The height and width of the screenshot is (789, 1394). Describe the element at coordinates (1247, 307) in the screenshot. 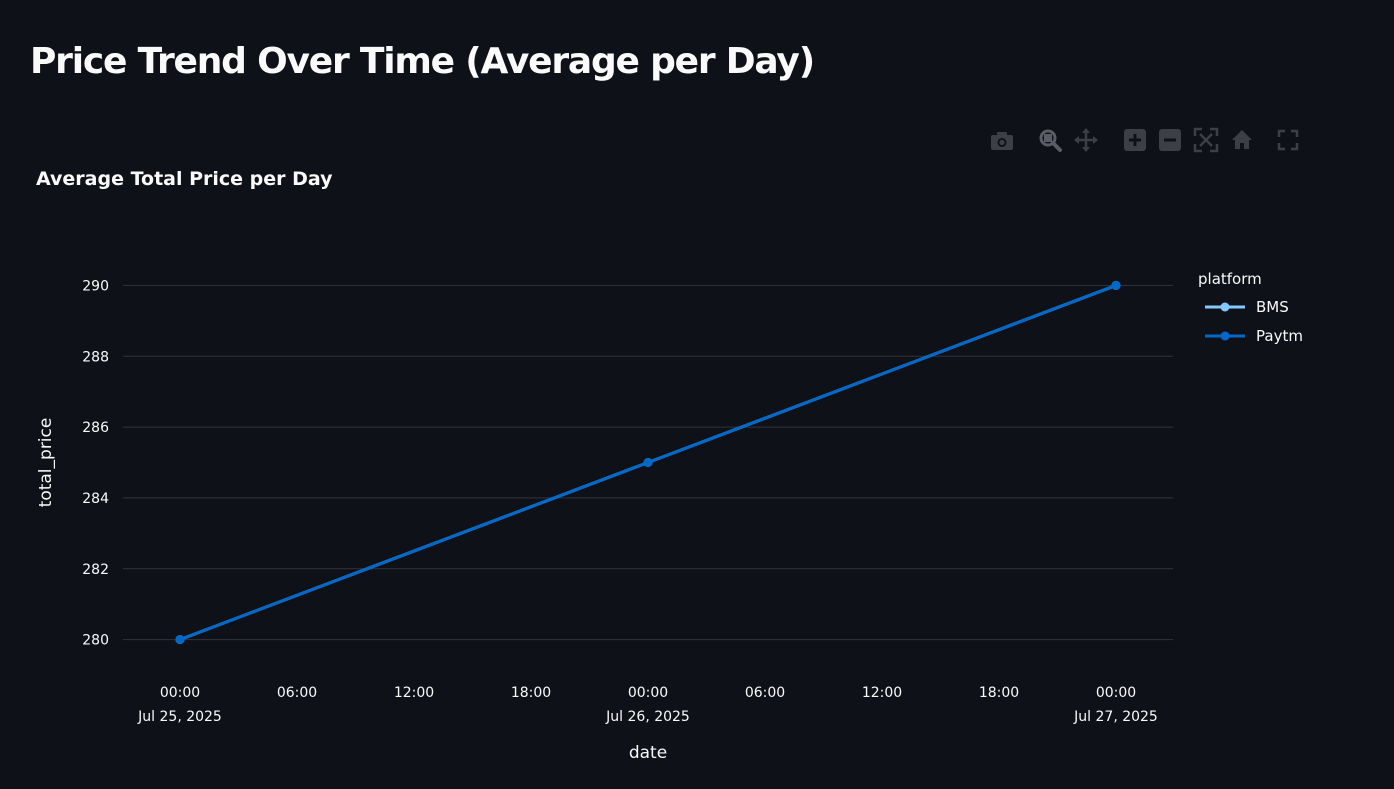

I see `legend-item-bms: BMS` at that location.